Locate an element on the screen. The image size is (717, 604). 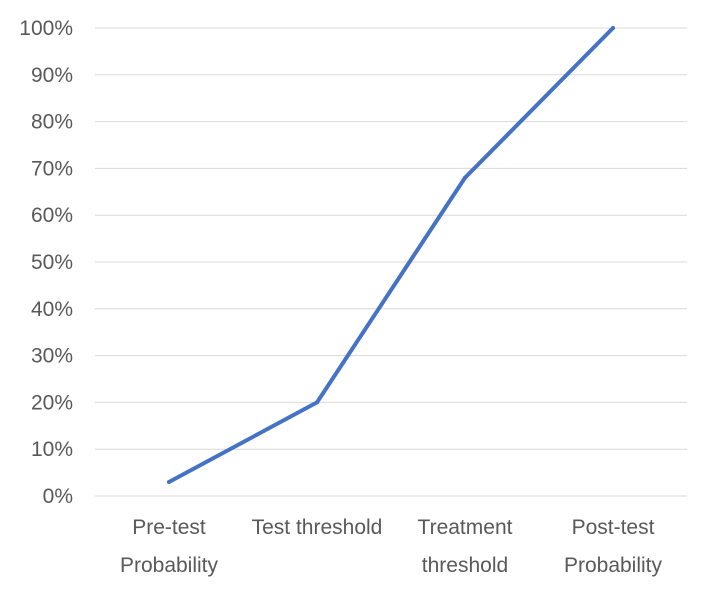
x-tick-label: Test threshold is located at coordinates (317, 527).